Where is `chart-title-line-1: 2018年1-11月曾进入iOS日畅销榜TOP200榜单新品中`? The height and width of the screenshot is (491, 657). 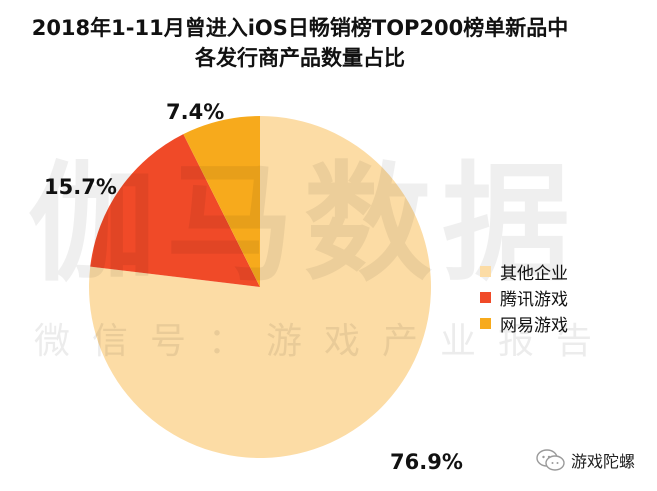 chart-title-line-1: 2018年1-11月曾进入iOS日畅销榜TOP200榜单新品中 is located at coordinates (300, 28).